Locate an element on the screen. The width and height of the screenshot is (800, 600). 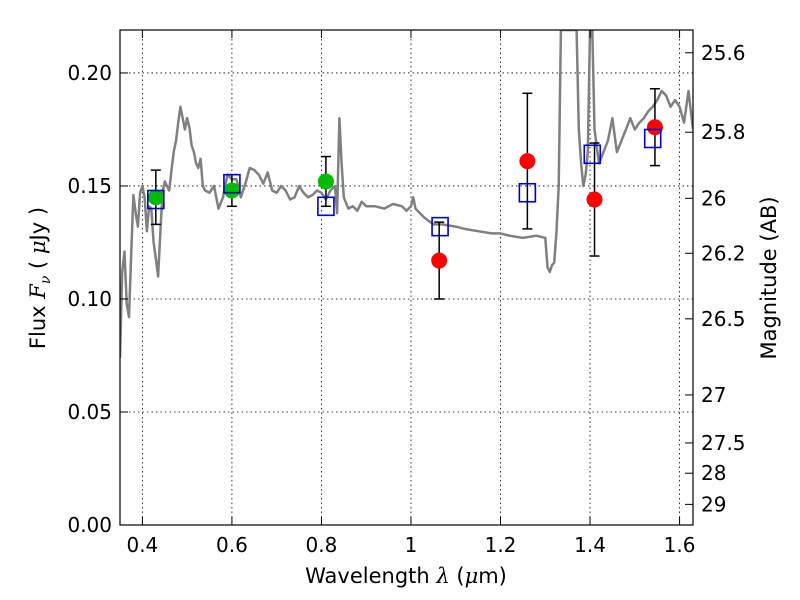
y2-tick-label: 26.5 is located at coordinates (723, 319).